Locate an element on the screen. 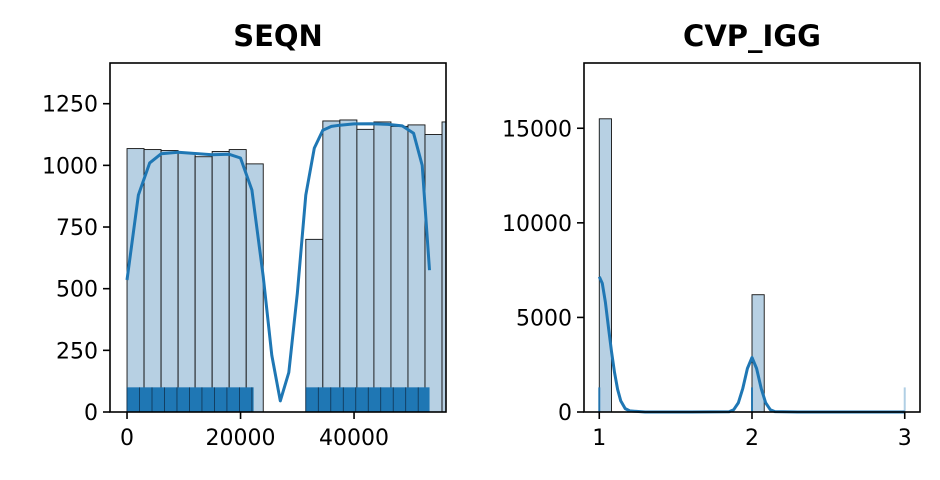 The image size is (940, 480). x-tick-label: 2 is located at coordinates (752, 438).